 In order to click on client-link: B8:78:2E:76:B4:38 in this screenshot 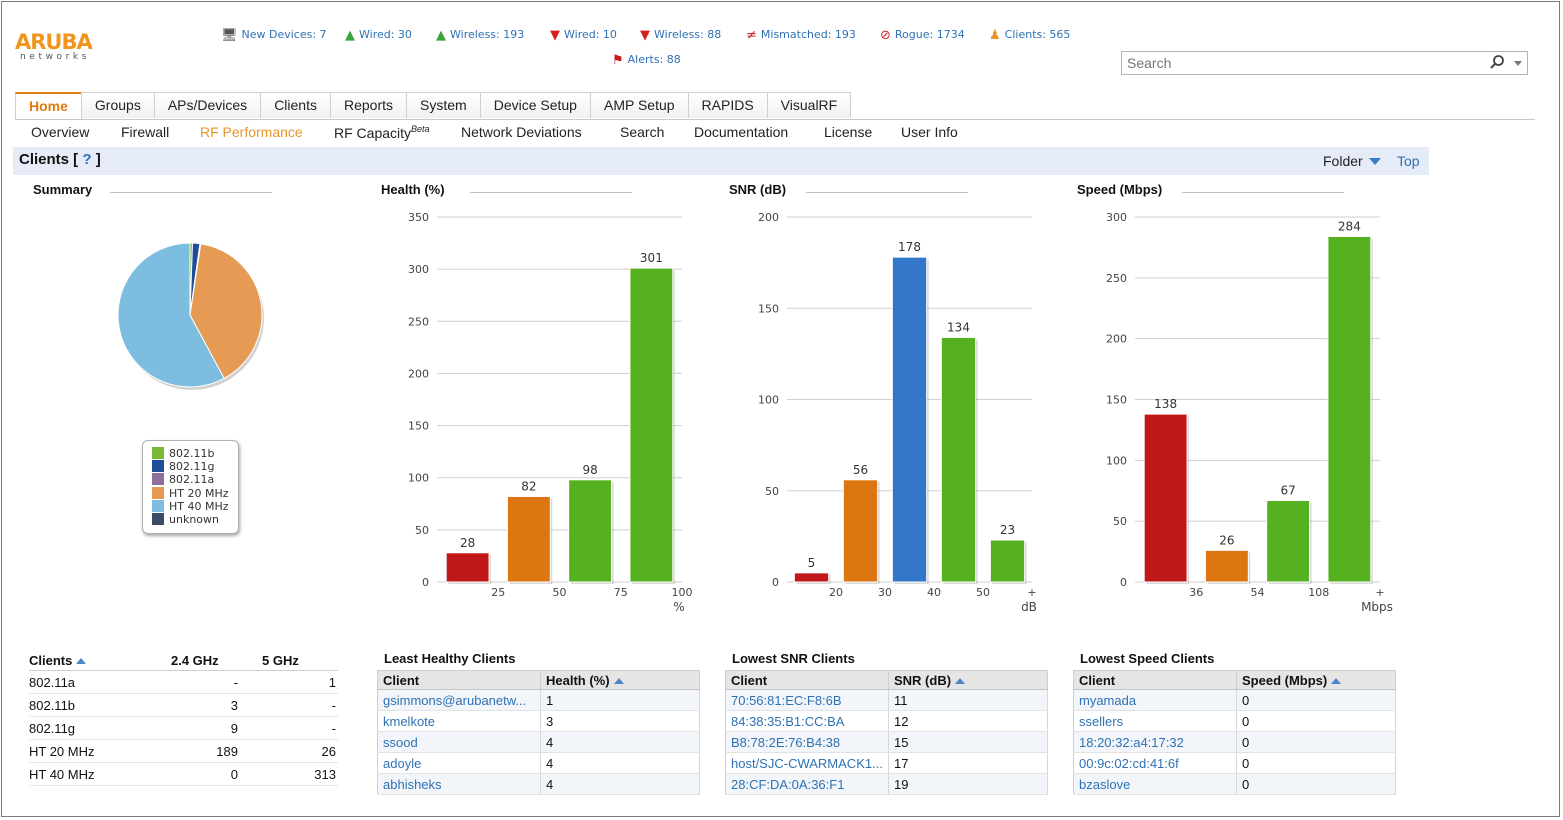, I will do `click(807, 742)`.